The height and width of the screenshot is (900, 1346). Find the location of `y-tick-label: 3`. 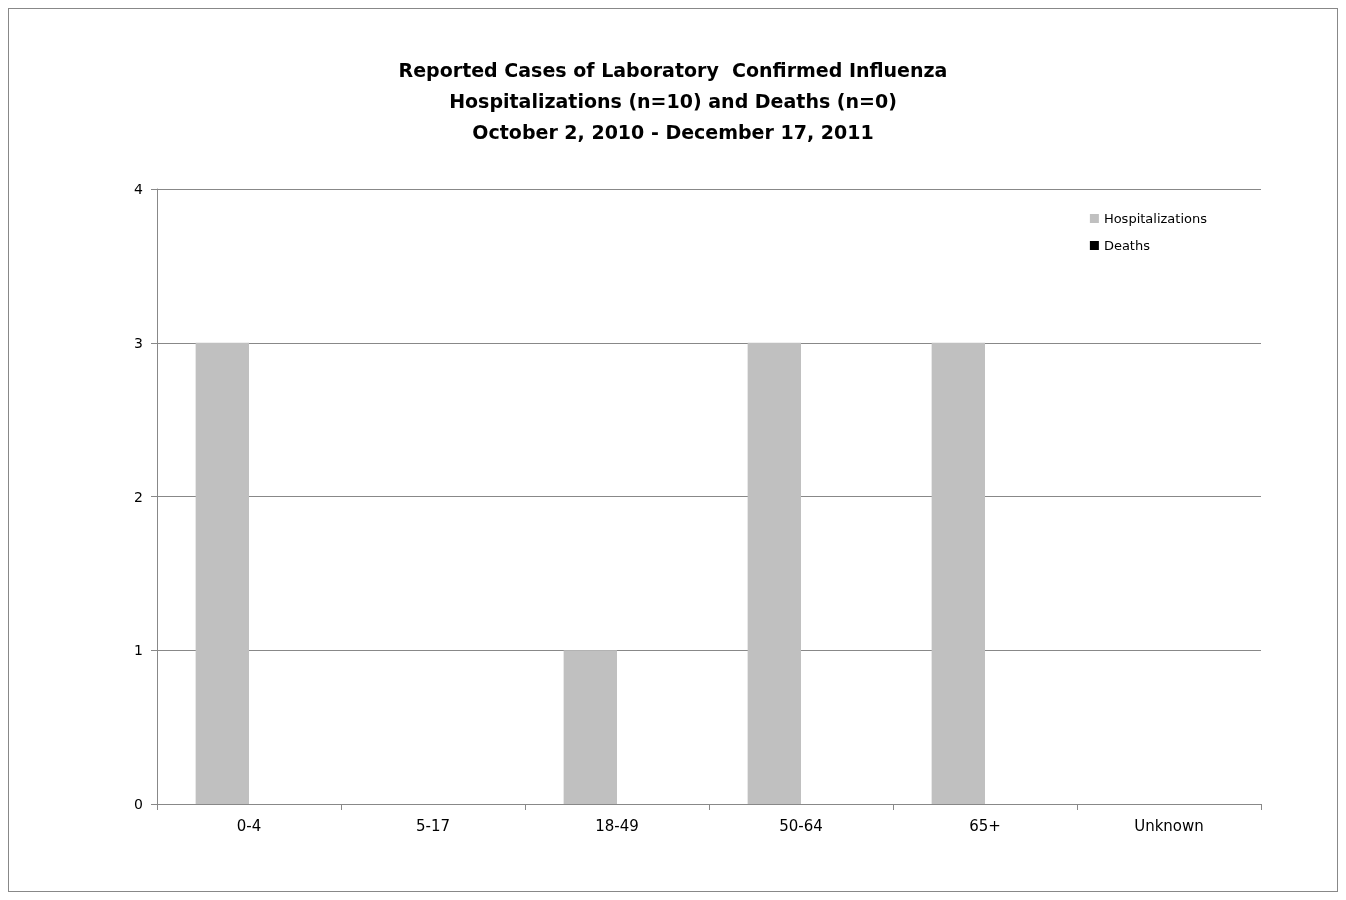

y-tick-label: 3 is located at coordinates (138, 342).